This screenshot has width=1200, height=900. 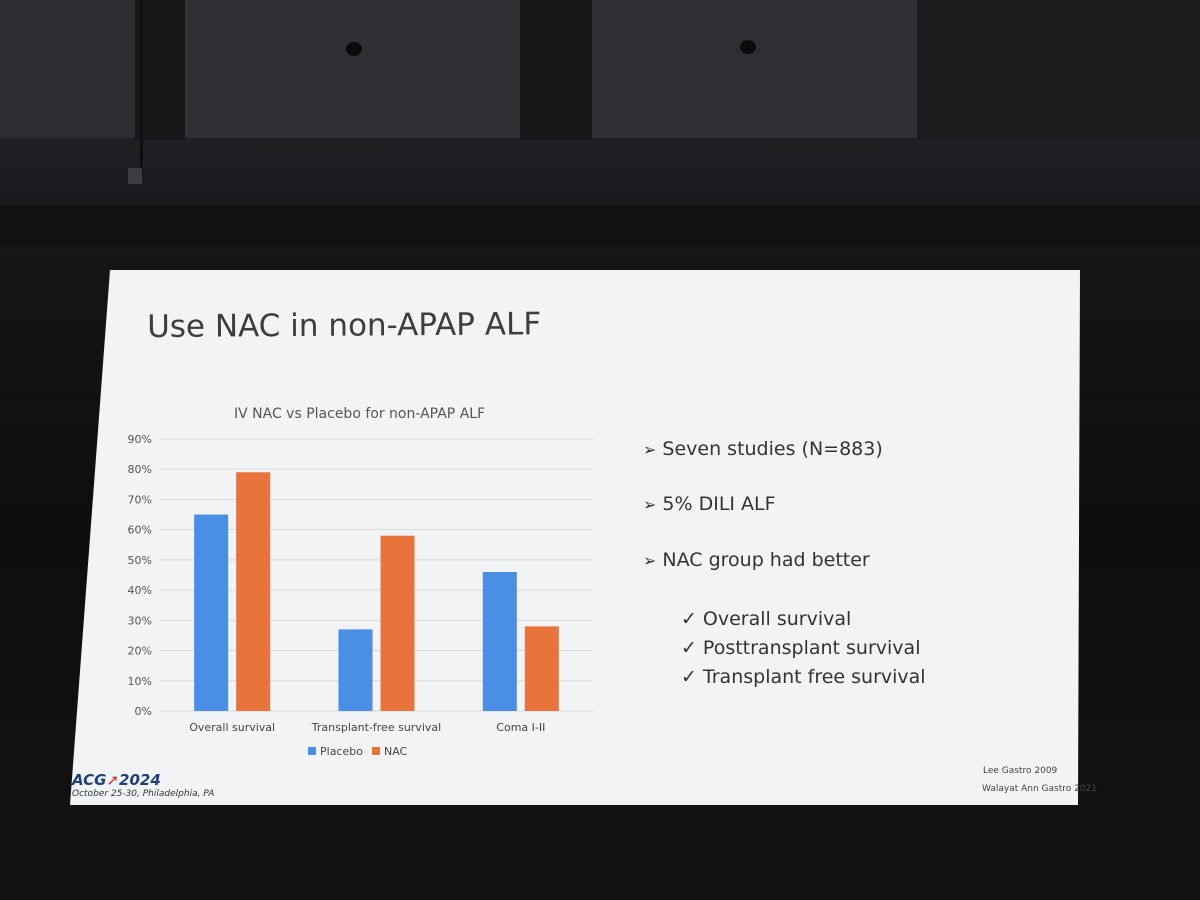 What do you see at coordinates (113, 780) in the screenshot?
I see `logo-arrow-icon: ➚` at bounding box center [113, 780].